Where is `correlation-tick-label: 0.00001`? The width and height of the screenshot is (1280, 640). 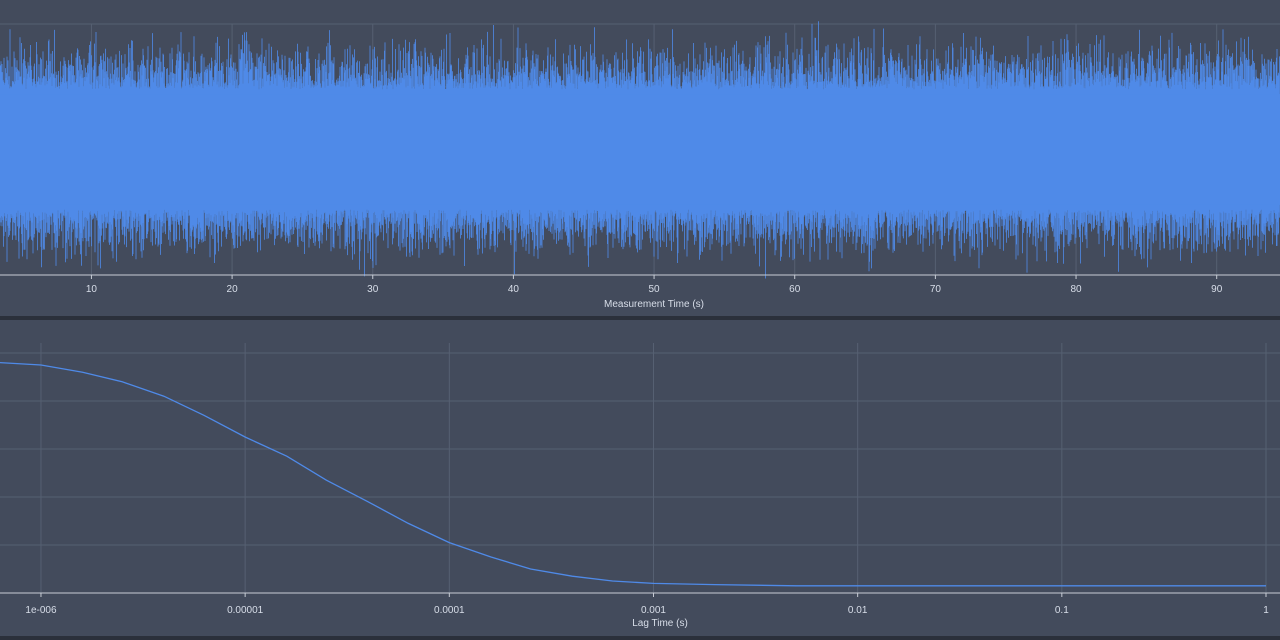
correlation-tick-label: 0.00001 is located at coordinates (245, 610).